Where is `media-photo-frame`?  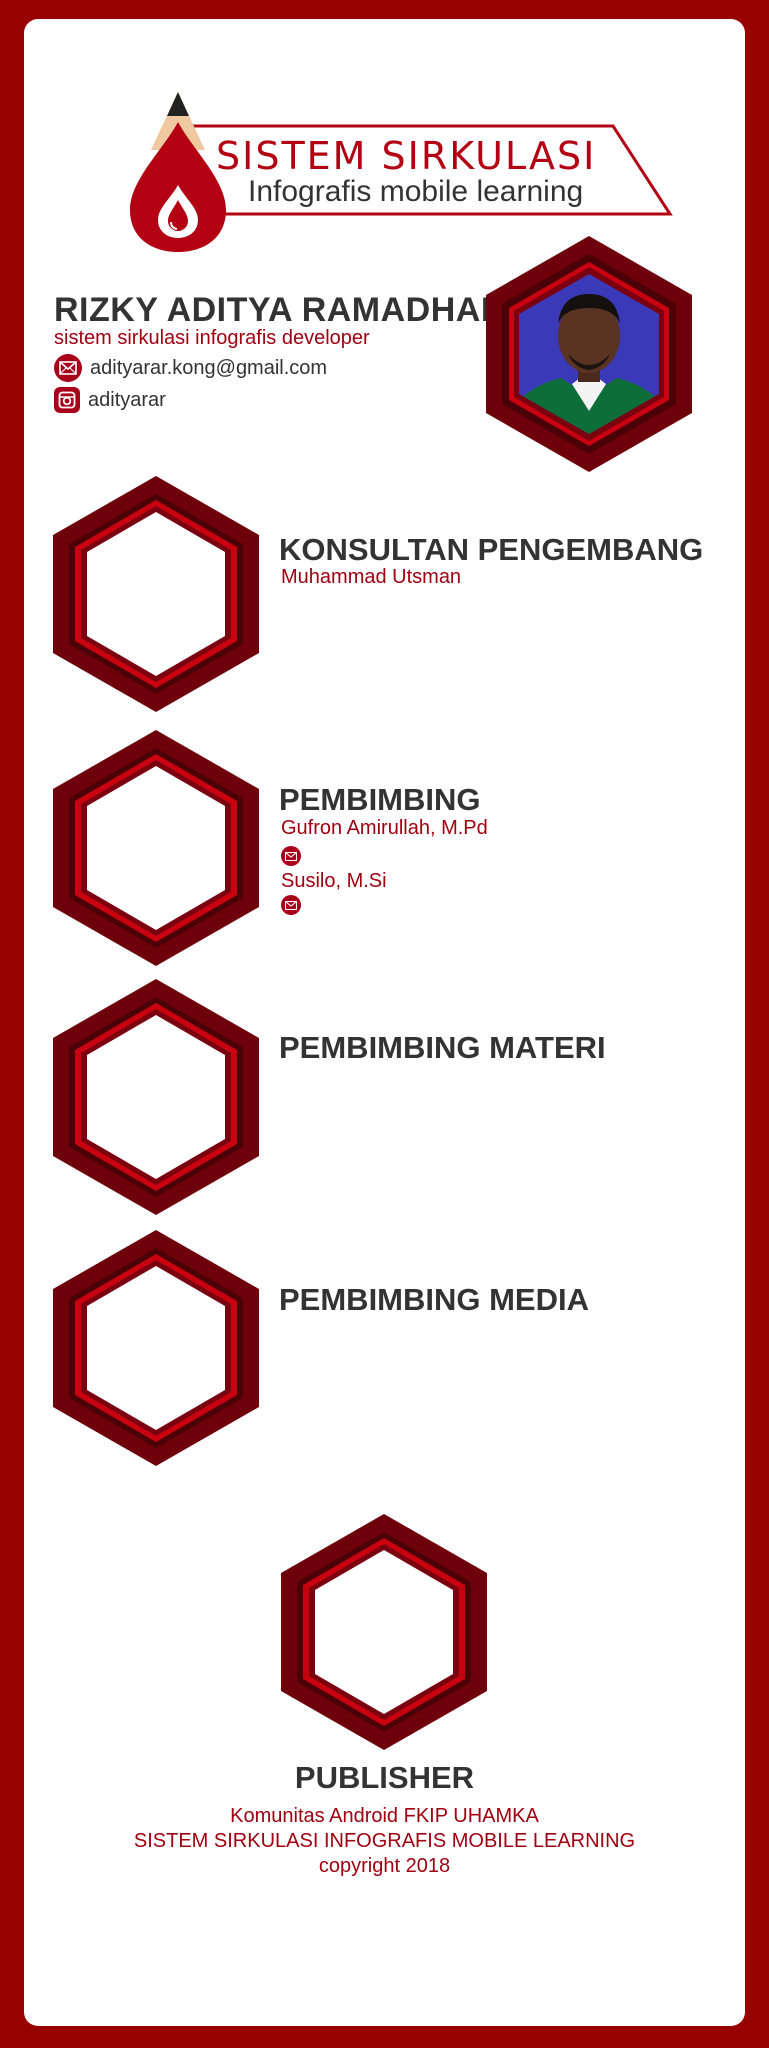 media-photo-frame is located at coordinates (156, 1348).